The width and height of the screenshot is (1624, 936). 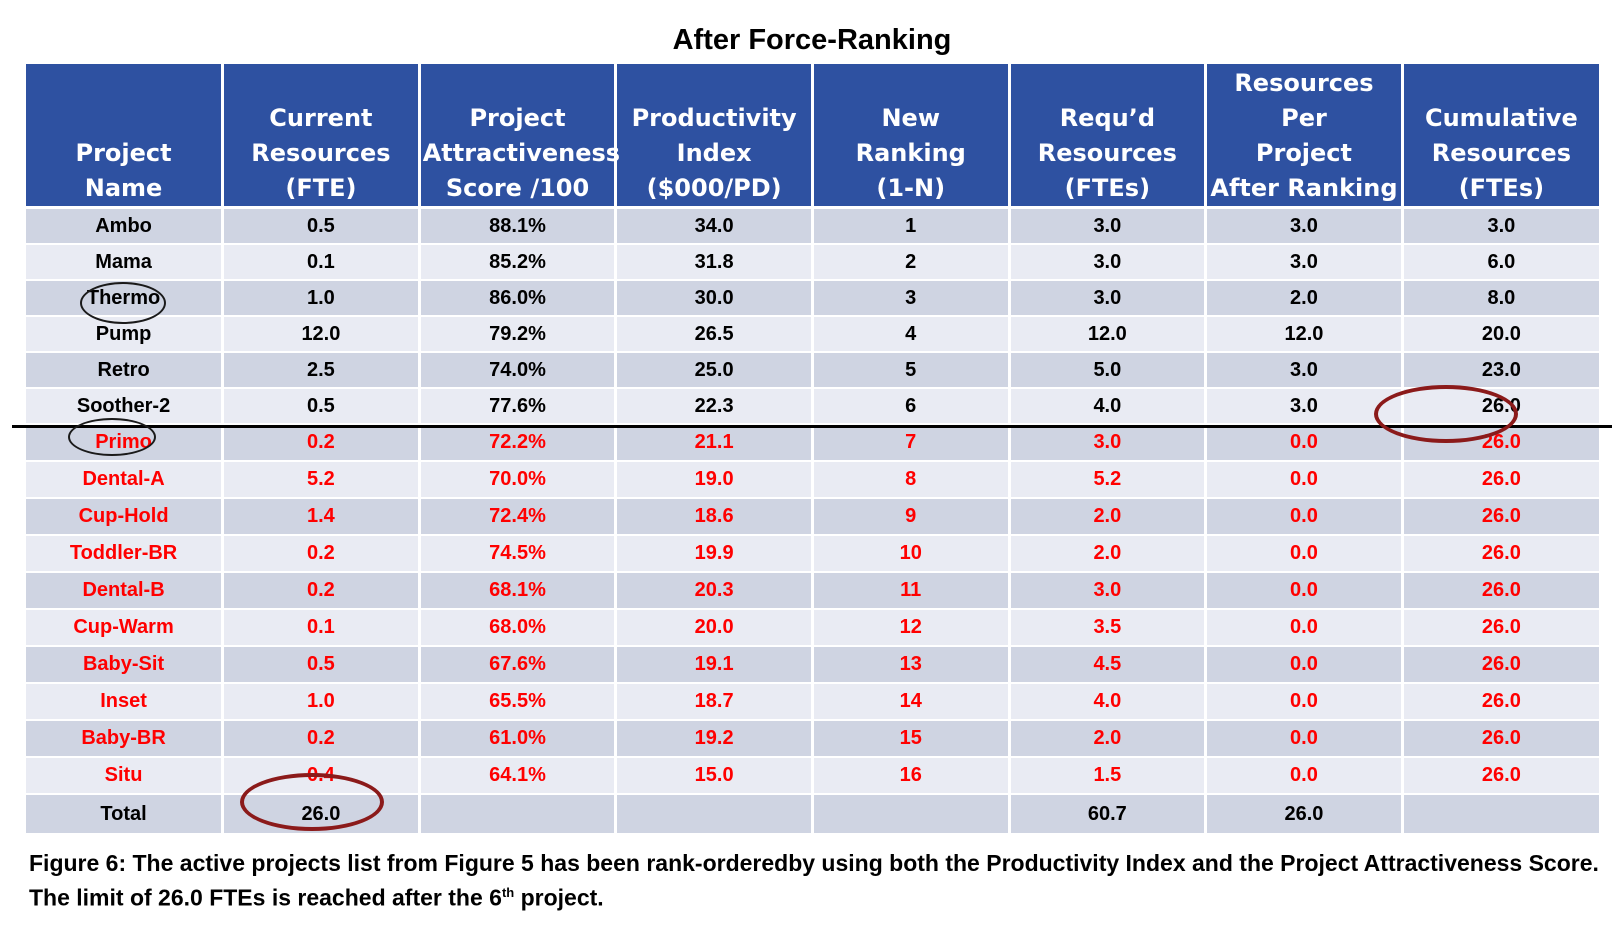 I want to click on cell-productivity: 18.7, so click(x=713, y=701).